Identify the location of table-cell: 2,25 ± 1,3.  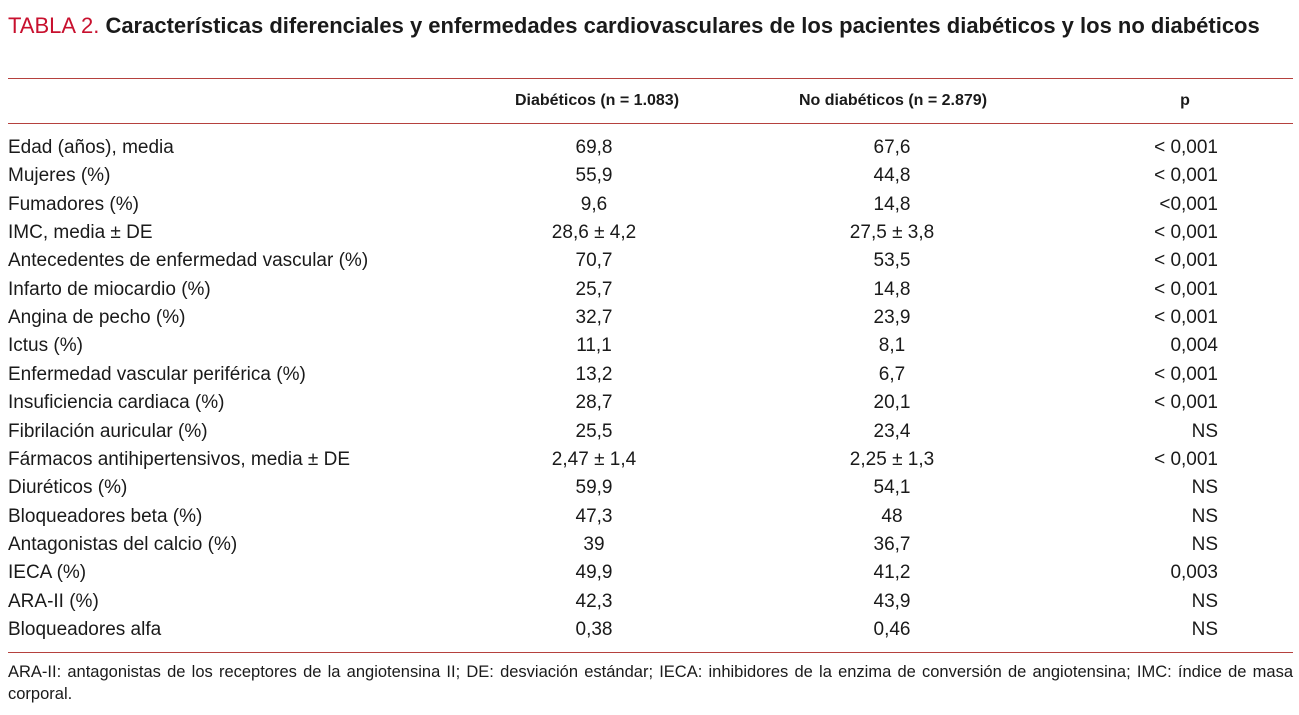
(892, 459).